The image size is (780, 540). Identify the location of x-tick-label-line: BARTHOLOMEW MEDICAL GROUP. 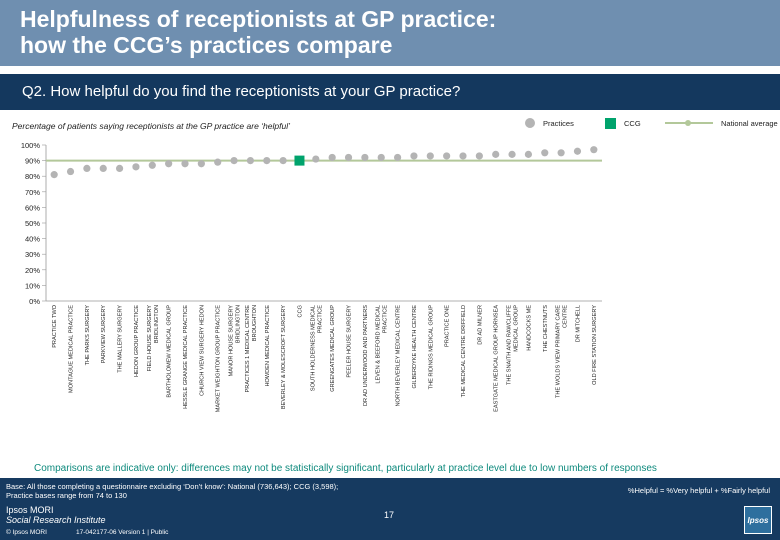
(170, 351).